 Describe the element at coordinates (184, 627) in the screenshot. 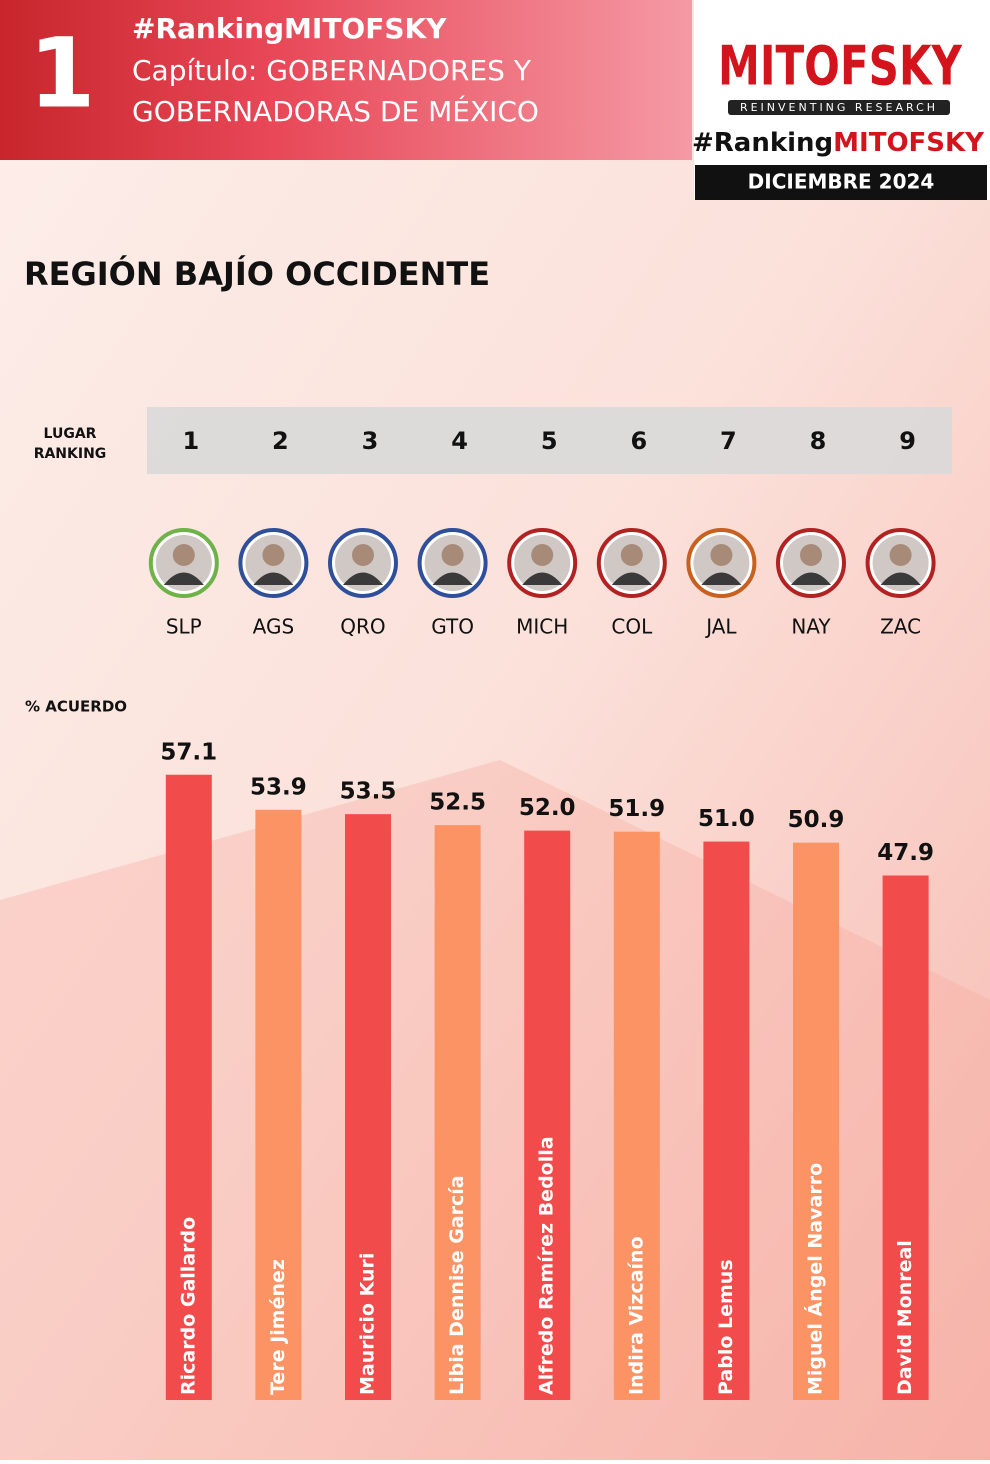

I see `state-label: SLP` at that location.